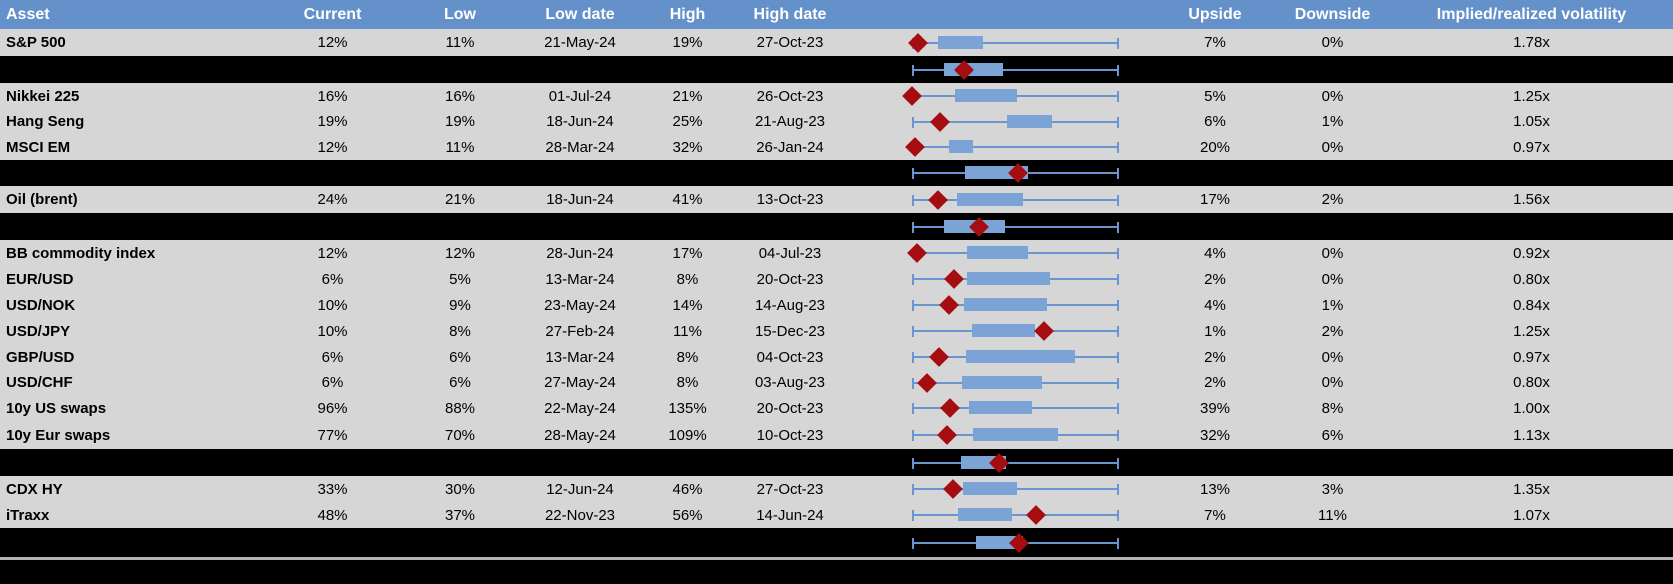 The image size is (1673, 584). Describe the element at coordinates (1531, 489) in the screenshot. I see `implied-cell: 1.35x` at that location.